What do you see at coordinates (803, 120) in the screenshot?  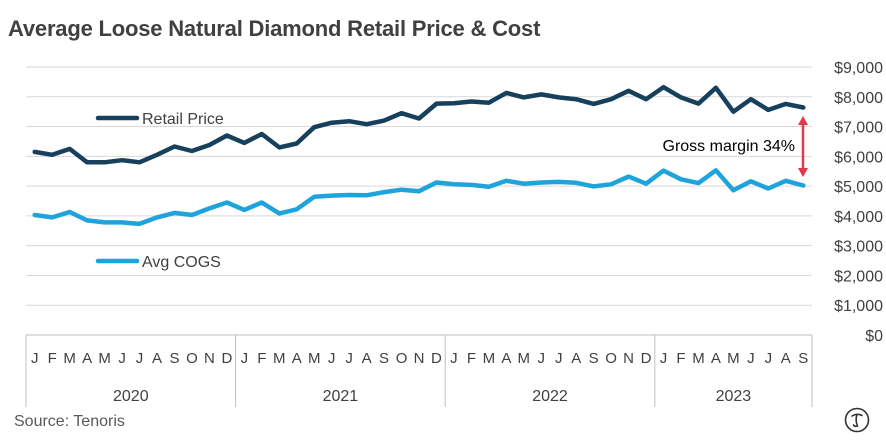 I see `margin-arrow-head-top` at bounding box center [803, 120].